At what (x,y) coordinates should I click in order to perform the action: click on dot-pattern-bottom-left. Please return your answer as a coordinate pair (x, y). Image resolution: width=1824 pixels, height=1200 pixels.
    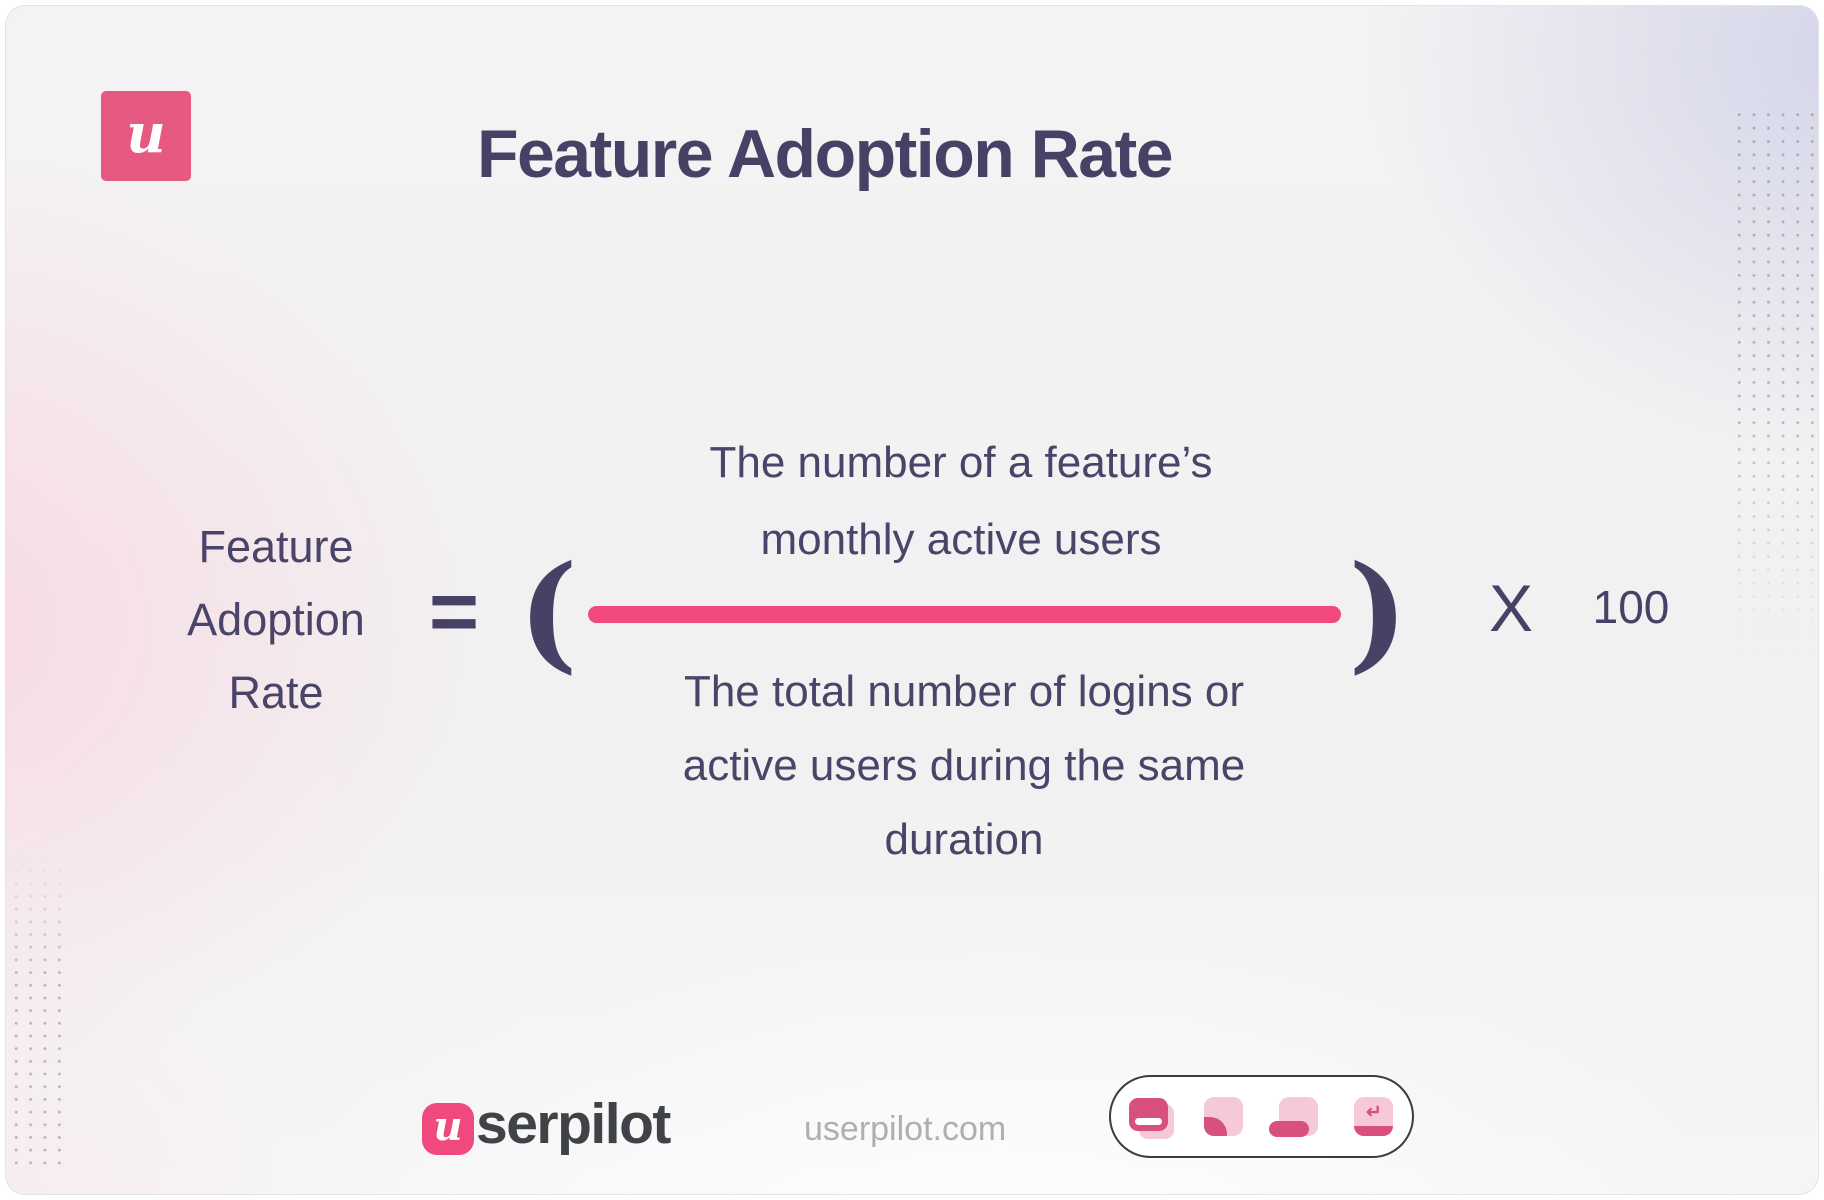
    Looking at the image, I should click on (40, 1012).